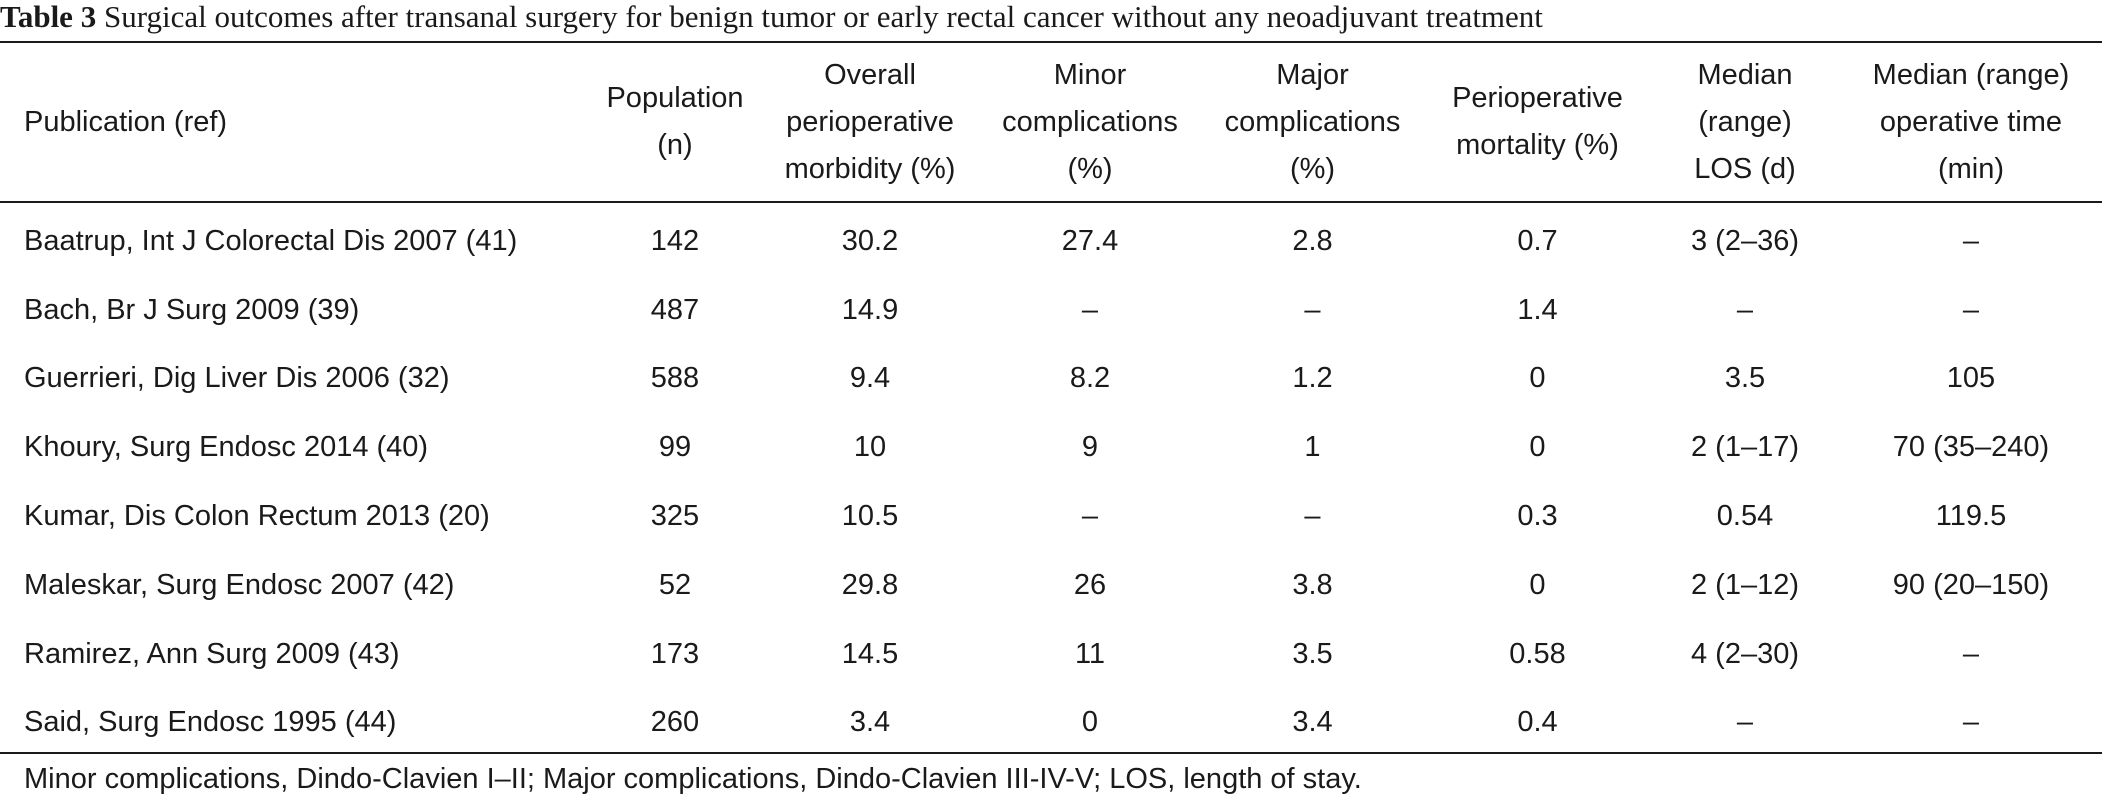 This screenshot has height=801, width=2102. What do you see at coordinates (870, 74) in the screenshot?
I see `col-header-line: Overall` at bounding box center [870, 74].